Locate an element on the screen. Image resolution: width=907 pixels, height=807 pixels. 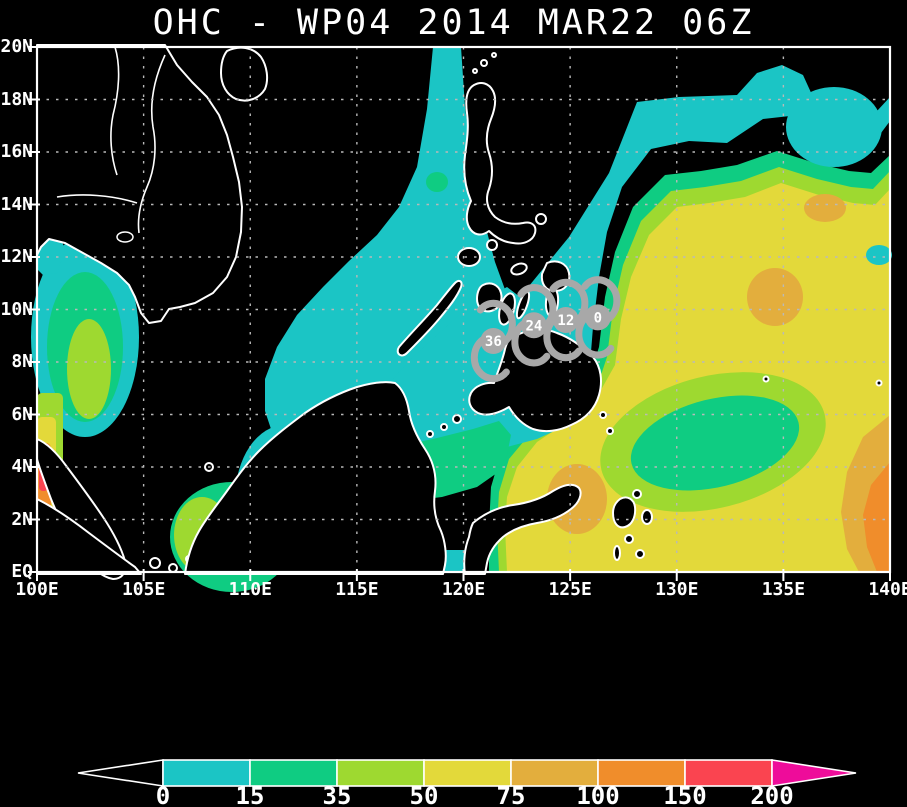
lat-tick-label: 14N is located at coordinates (16, 204).